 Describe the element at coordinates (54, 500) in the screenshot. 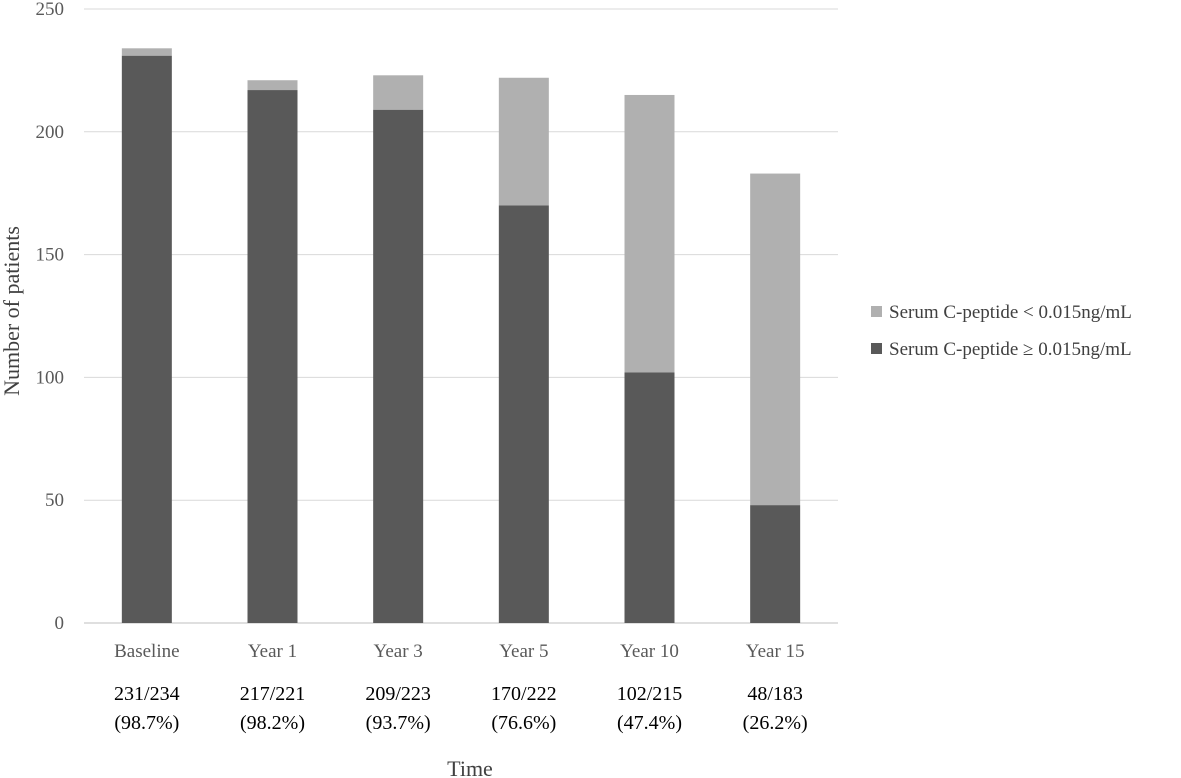

I see `y-tick-50: 50` at that location.